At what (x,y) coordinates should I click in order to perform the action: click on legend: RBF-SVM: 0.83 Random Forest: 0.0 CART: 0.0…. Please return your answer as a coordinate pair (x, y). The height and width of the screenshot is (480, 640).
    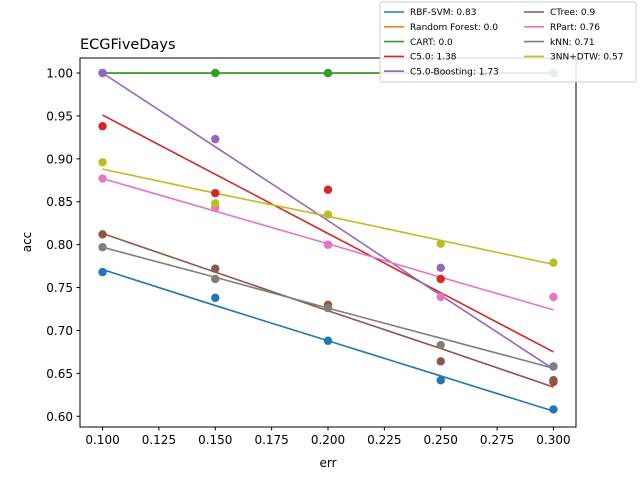
    Looking at the image, I should click on (508, 42).